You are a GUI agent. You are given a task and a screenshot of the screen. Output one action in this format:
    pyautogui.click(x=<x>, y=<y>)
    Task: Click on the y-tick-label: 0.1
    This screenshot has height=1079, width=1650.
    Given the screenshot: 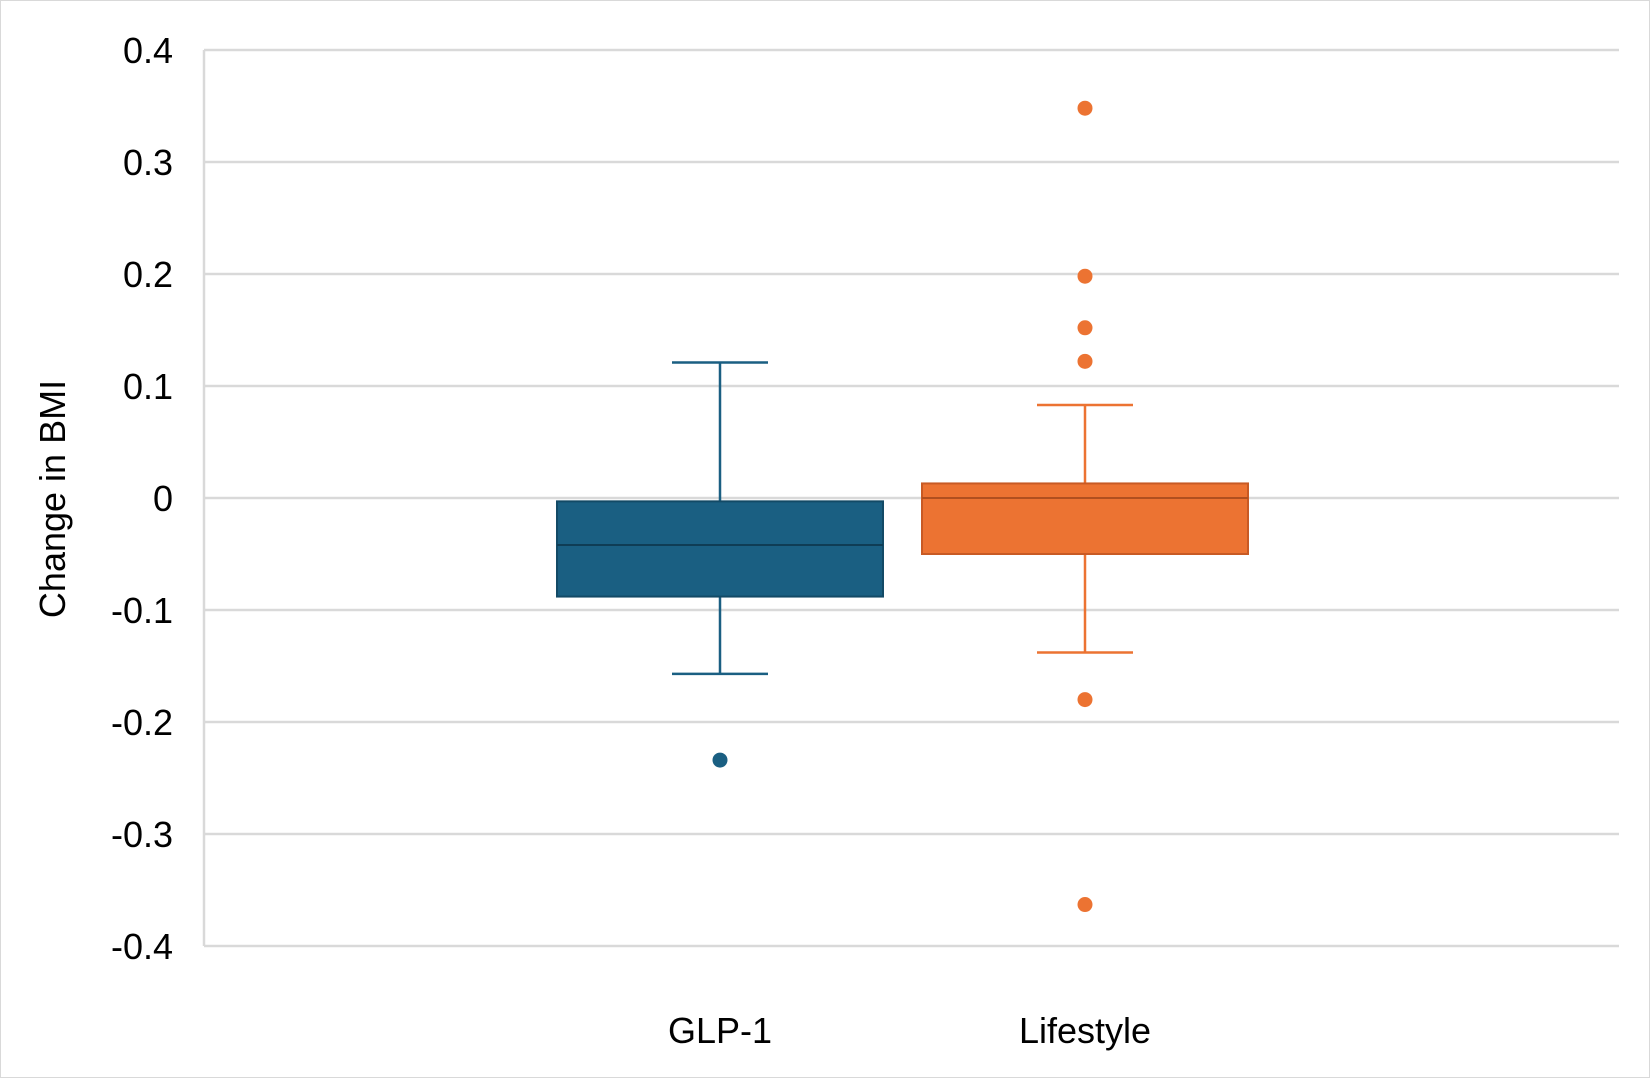 What is the action you would take?
    pyautogui.click(x=148, y=386)
    